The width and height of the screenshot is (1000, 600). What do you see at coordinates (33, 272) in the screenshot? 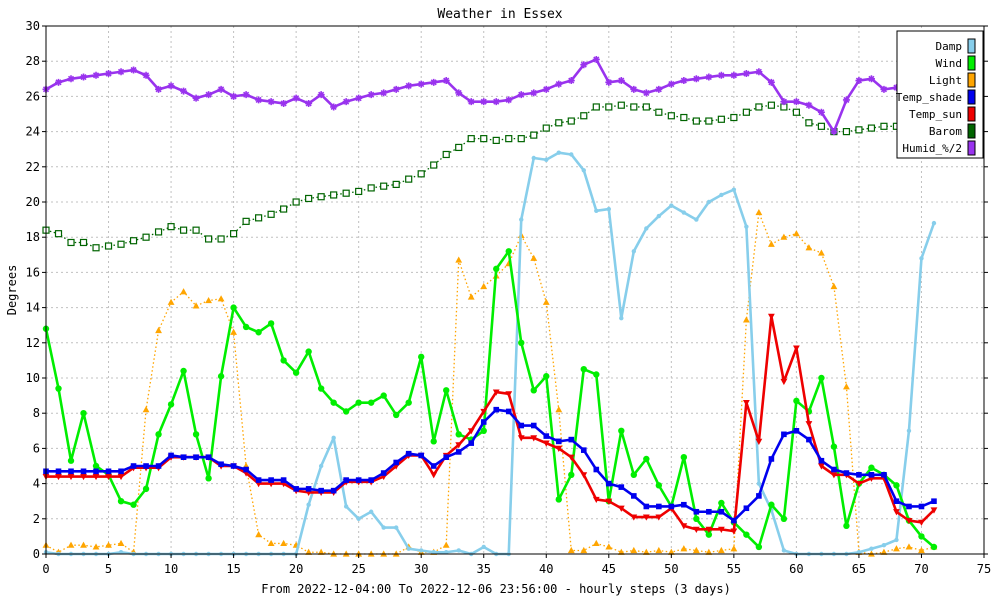
I see `y-tick-label: 16` at bounding box center [33, 272].